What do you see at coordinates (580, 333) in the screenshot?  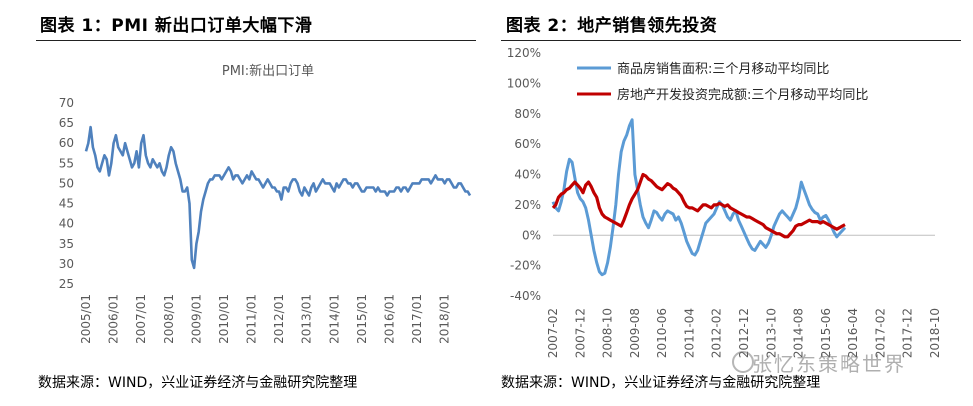 I see `x-tick-label: 2007-12` at bounding box center [580, 333].